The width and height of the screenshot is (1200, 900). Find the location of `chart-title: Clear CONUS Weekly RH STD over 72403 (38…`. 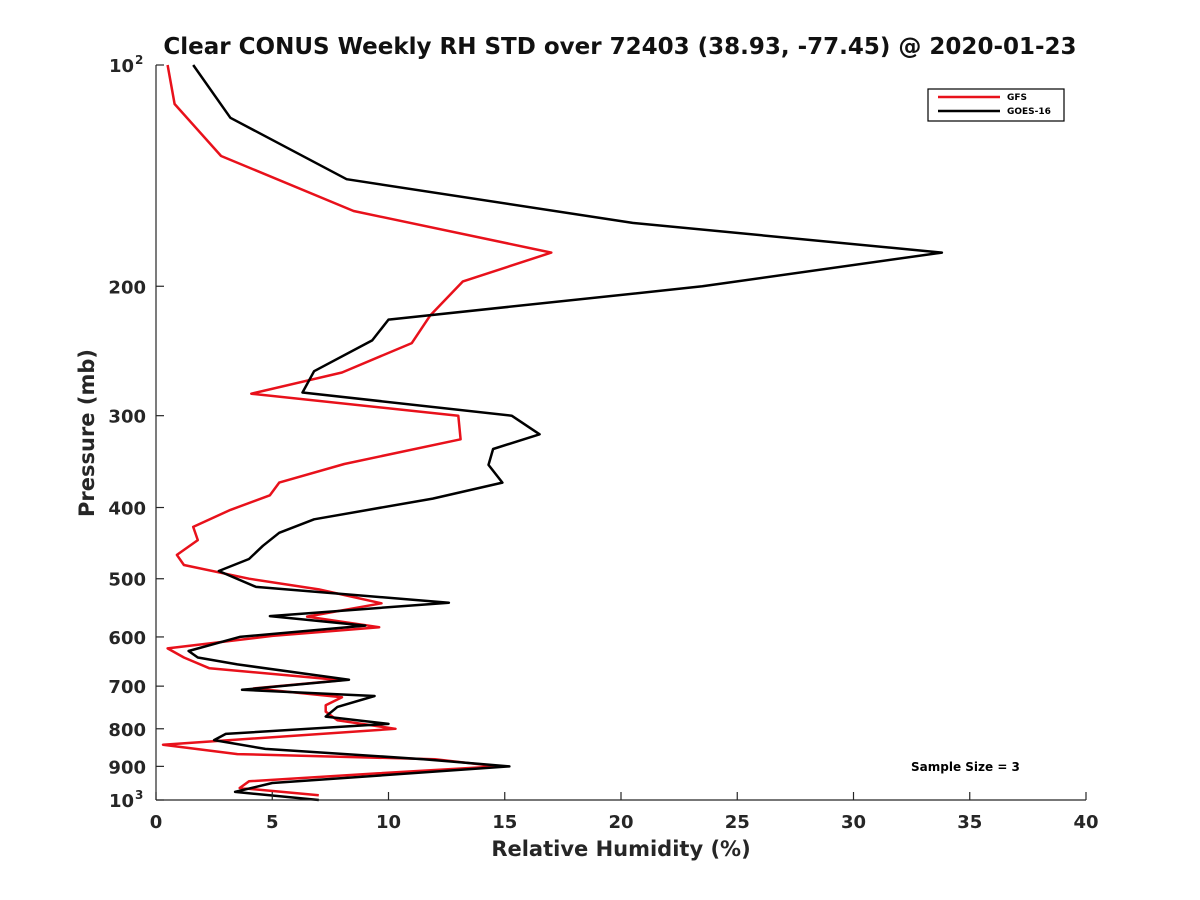

chart-title: Clear CONUS Weekly RH STD over 72403 (38… is located at coordinates (619, 47).